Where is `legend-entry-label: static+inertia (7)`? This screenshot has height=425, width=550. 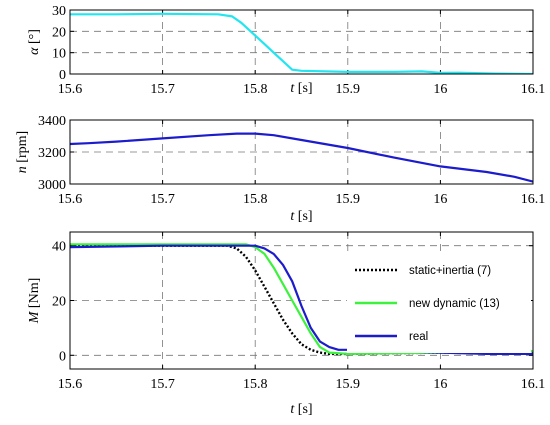 legend-entry-label: static+inertia (7) is located at coordinates (450, 271).